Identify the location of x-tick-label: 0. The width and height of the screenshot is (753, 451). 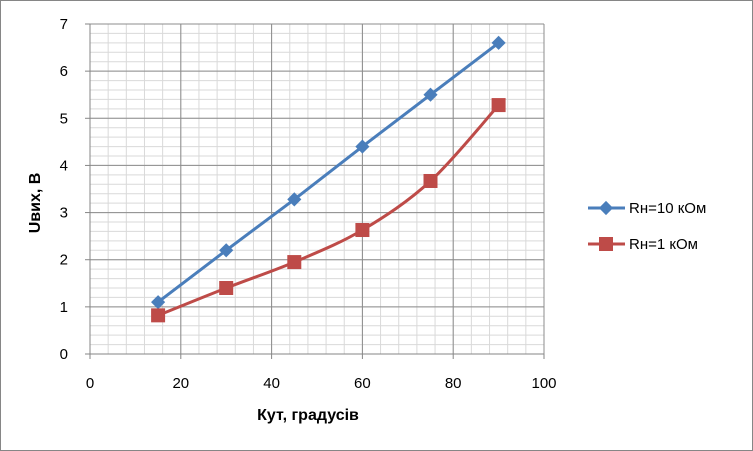
(90, 383).